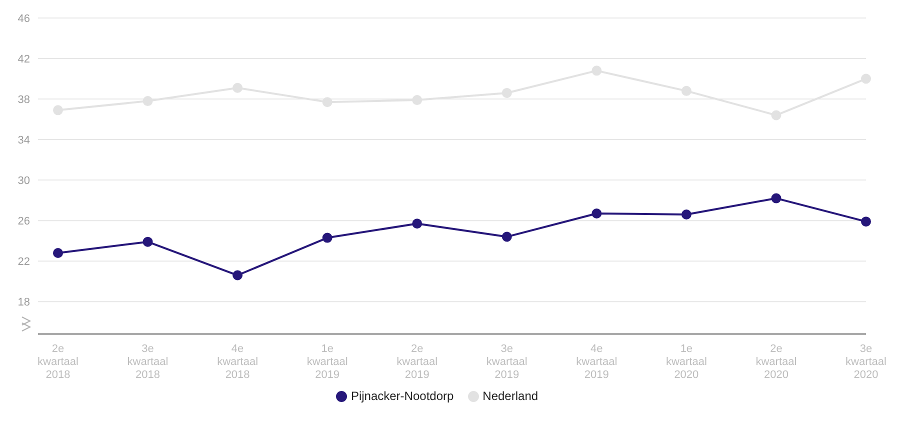 The width and height of the screenshot is (900, 421). I want to click on x-tick-label: 2e kwartaal 2018, so click(58, 362).